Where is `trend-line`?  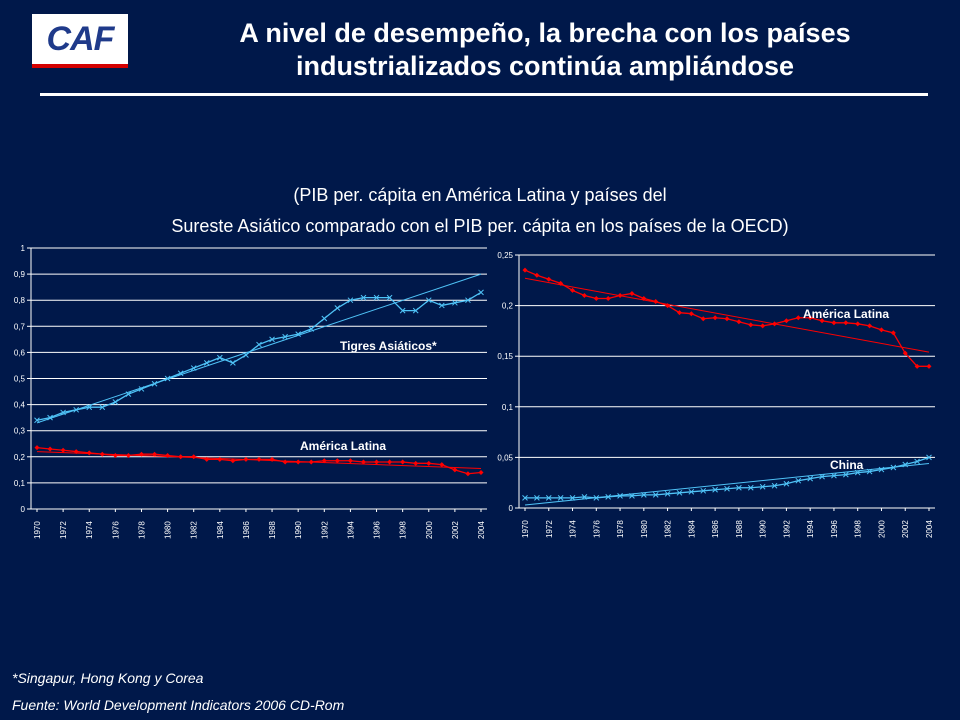 trend-line is located at coordinates (259, 348).